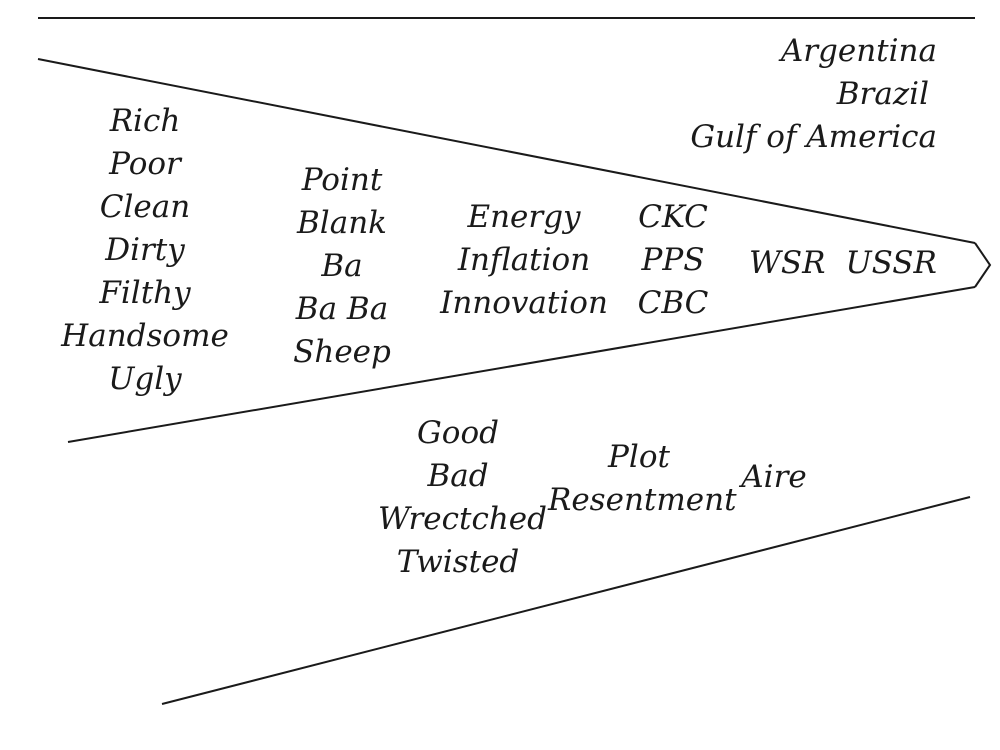 This screenshot has height=750, width=1000. I want to click on arrow-term: CKC, so click(673, 217).